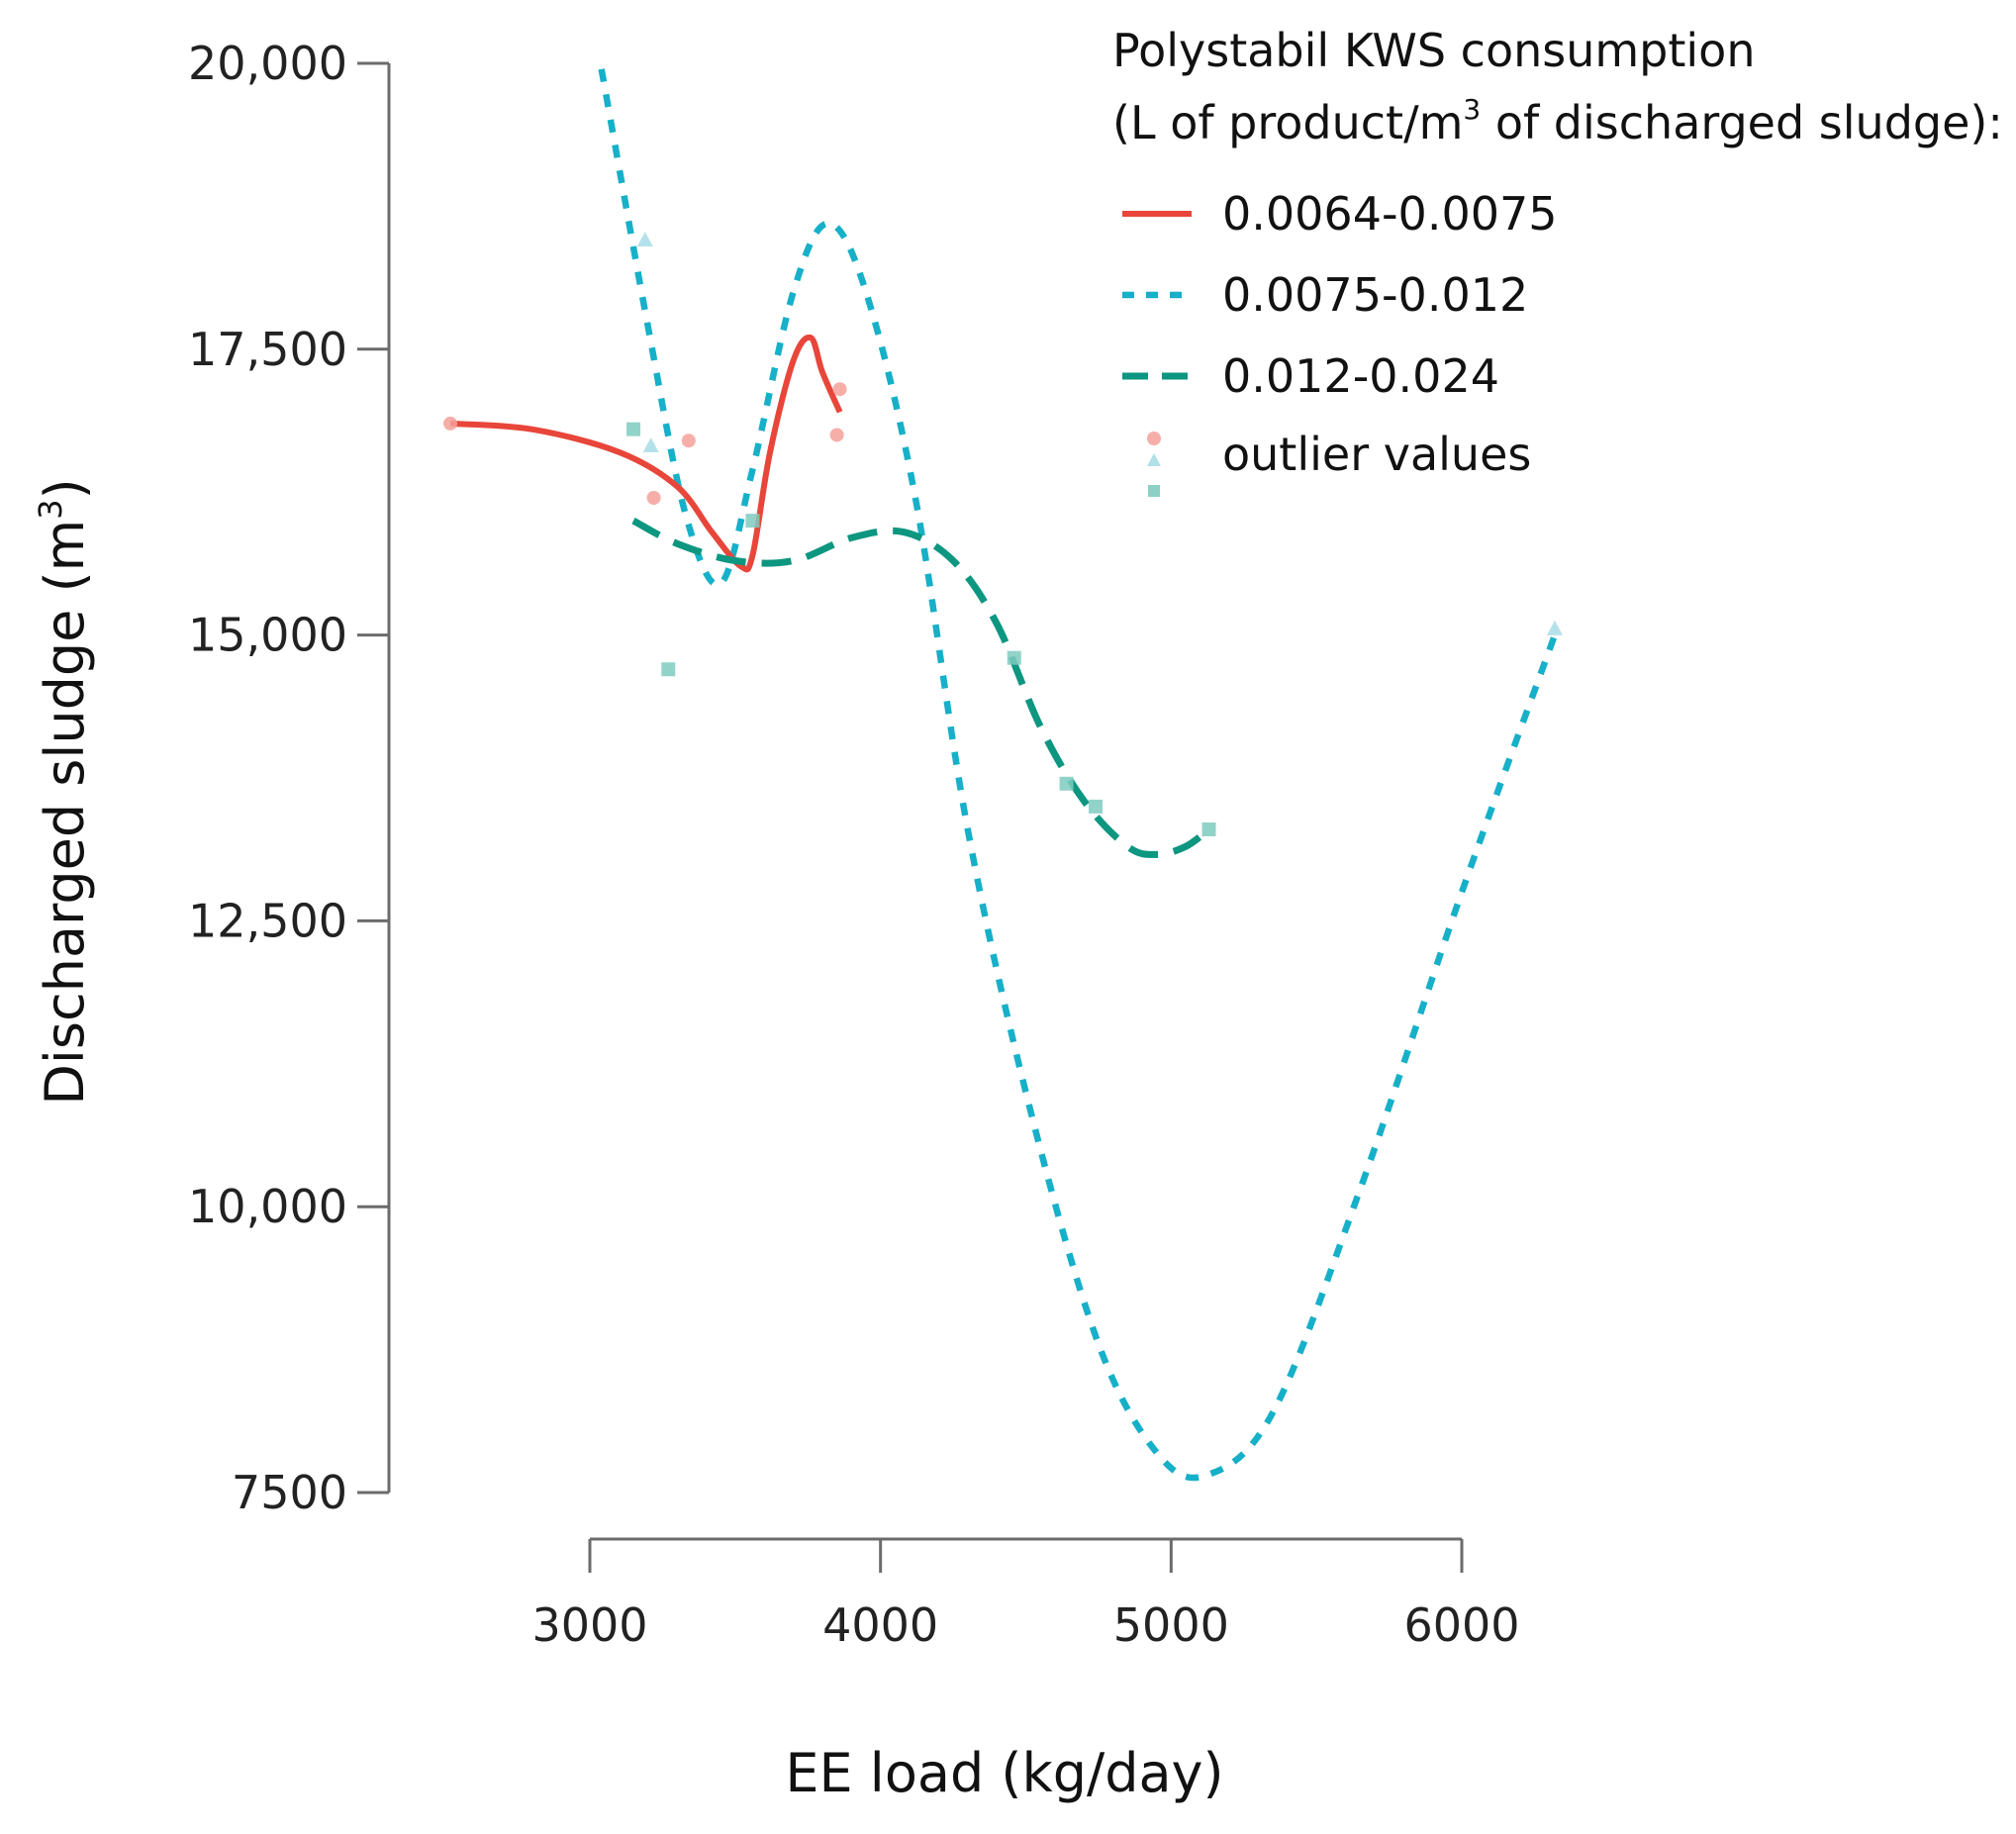 Image resolution: width=2016 pixels, height=1834 pixels. What do you see at coordinates (646, 454) in the screenshot?
I see `series-line-0.0064-0.0075` at bounding box center [646, 454].